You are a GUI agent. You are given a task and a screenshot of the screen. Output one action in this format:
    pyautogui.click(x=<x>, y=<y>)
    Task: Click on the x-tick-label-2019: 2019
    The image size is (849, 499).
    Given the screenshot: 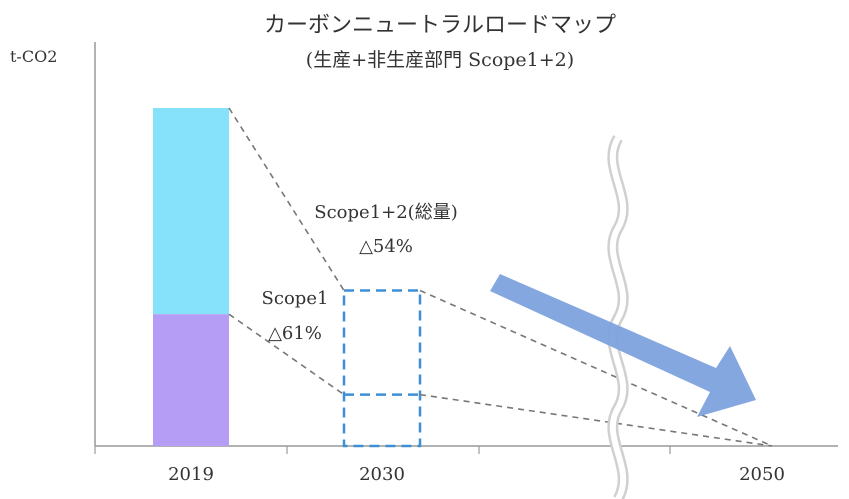 What is the action you would take?
    pyautogui.click(x=191, y=474)
    